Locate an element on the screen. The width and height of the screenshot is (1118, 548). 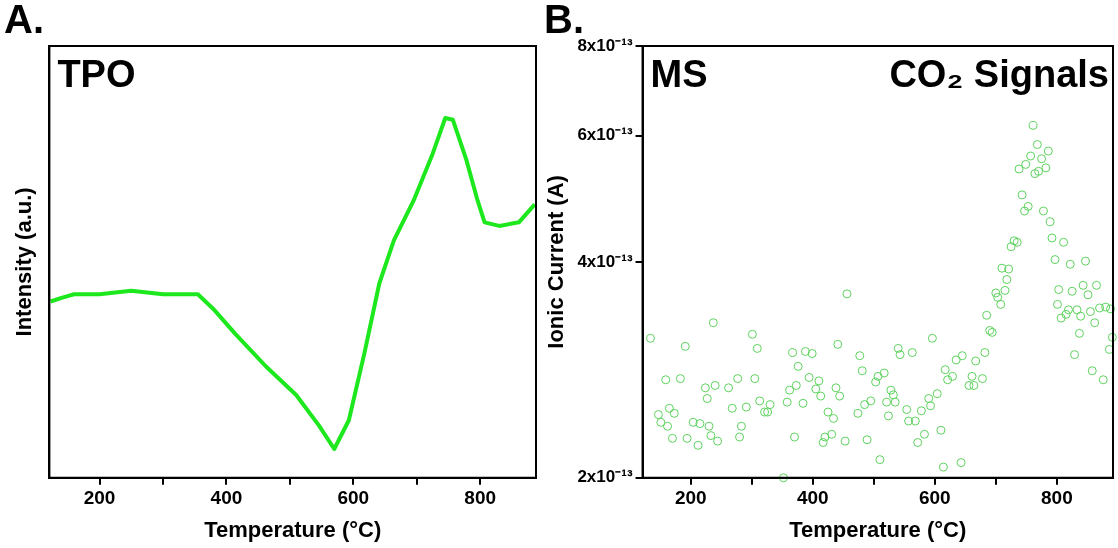
text: A. is located at coordinates (24, 21).